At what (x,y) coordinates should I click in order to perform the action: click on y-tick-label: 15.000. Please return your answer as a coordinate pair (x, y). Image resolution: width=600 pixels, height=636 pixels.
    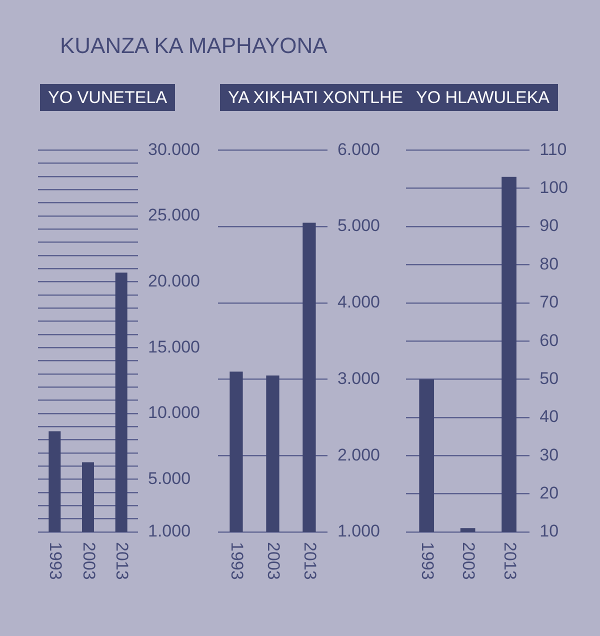
    Looking at the image, I should click on (174, 346).